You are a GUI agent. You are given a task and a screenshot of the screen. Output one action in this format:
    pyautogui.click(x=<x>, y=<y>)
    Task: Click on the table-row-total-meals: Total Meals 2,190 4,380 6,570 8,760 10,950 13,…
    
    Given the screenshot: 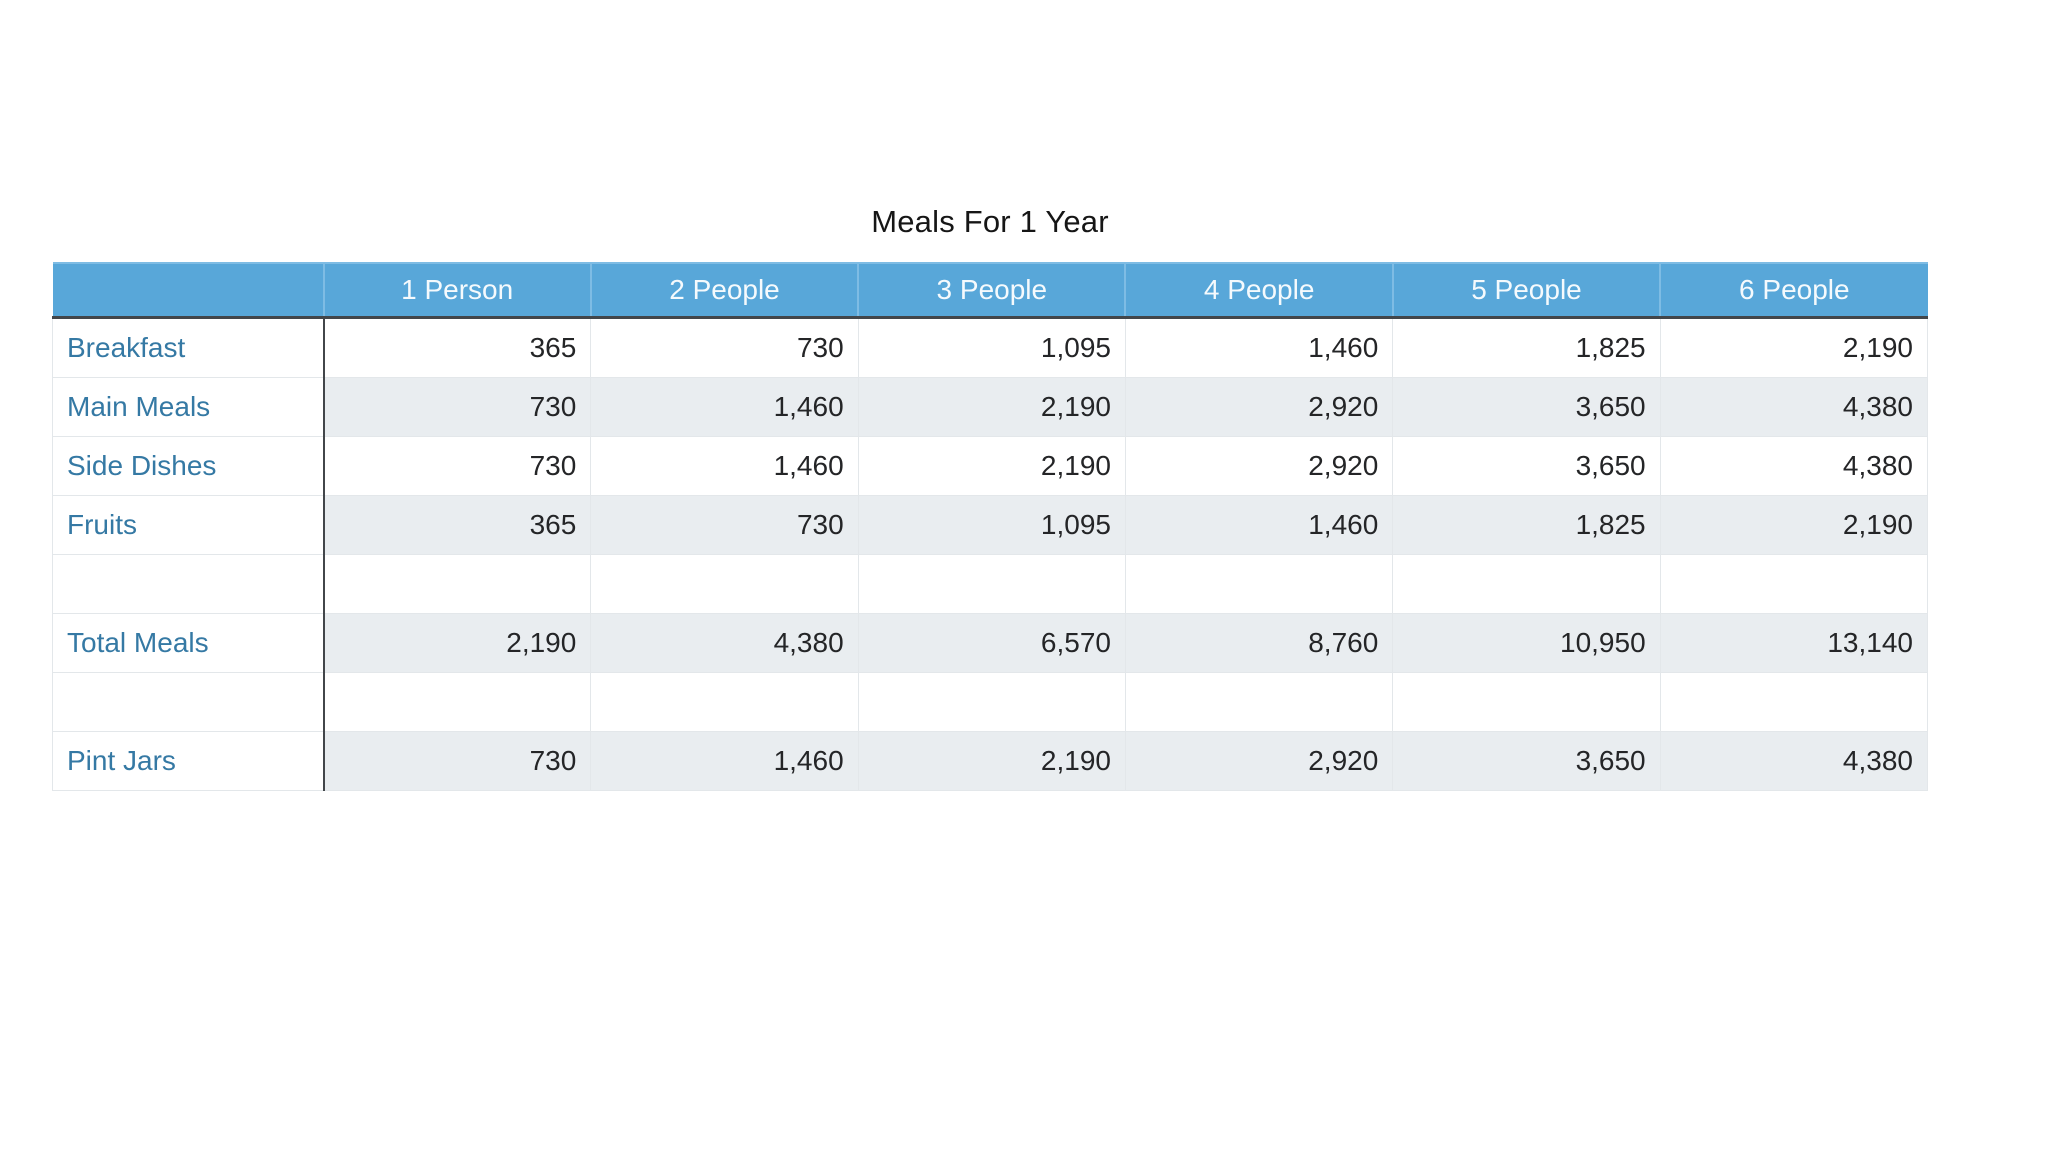 What is the action you would take?
    pyautogui.click(x=990, y=643)
    